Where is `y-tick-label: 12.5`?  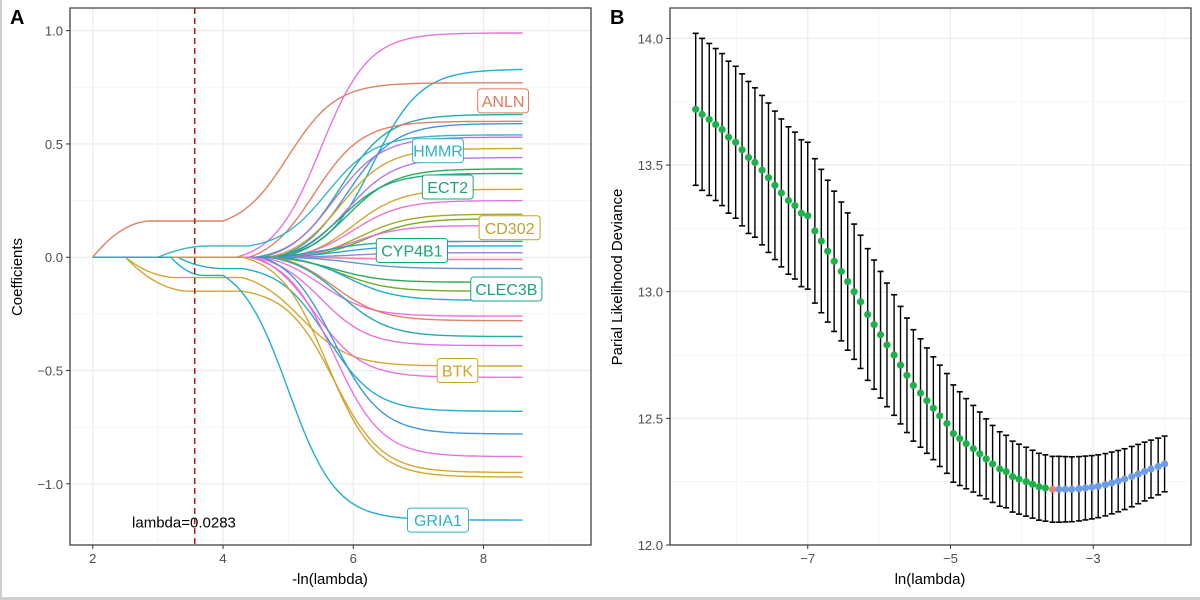 y-tick-label: 12.5 is located at coordinates (650, 418).